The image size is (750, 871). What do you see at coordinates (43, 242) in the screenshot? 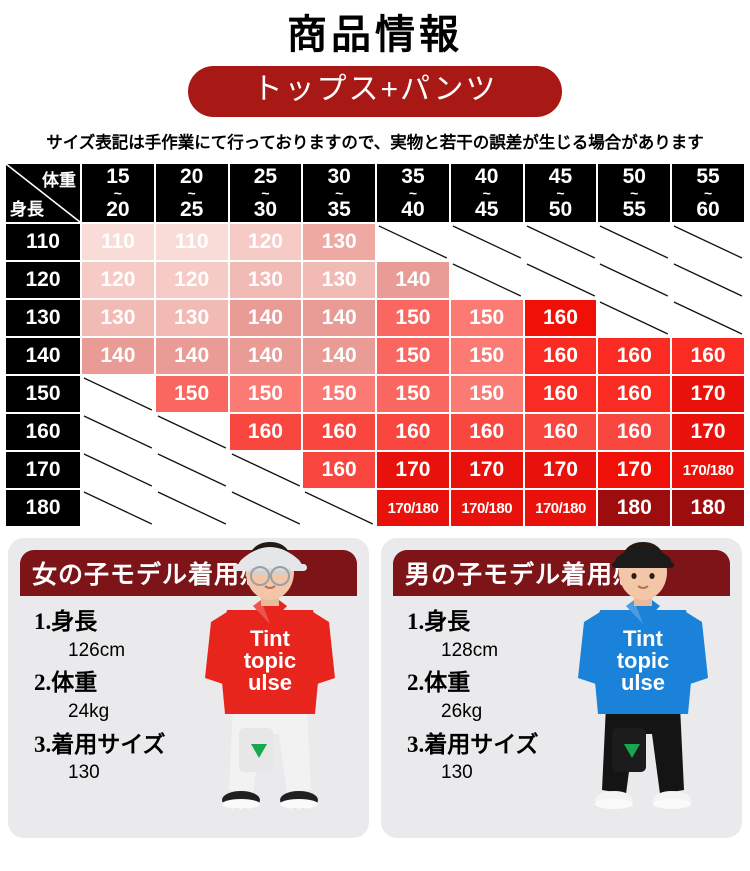
I see `height-row-header: 110` at bounding box center [43, 242].